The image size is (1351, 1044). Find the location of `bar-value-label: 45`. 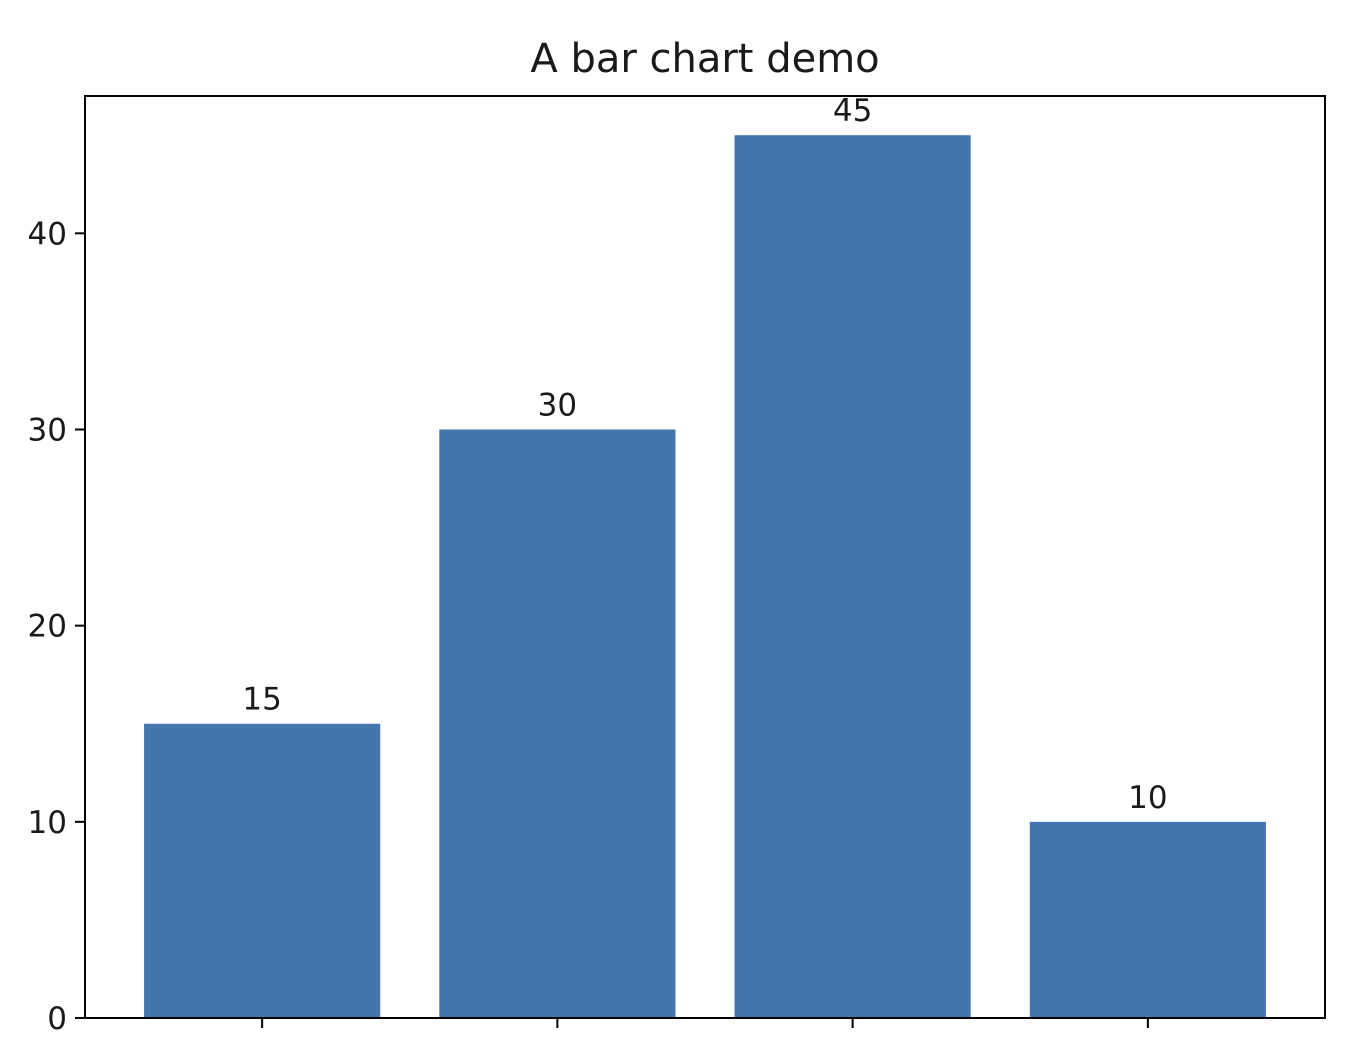

bar-value-label: 45 is located at coordinates (852, 111).